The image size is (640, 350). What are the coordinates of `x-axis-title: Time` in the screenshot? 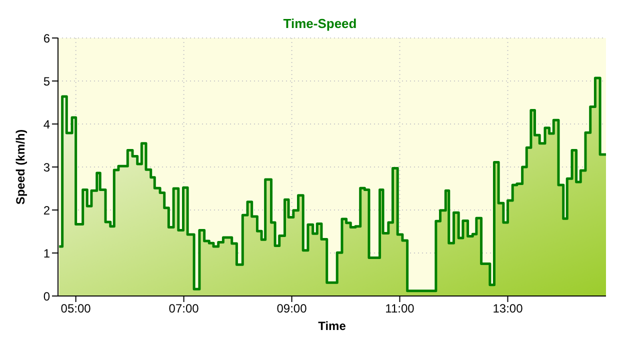 It's located at (332, 326).